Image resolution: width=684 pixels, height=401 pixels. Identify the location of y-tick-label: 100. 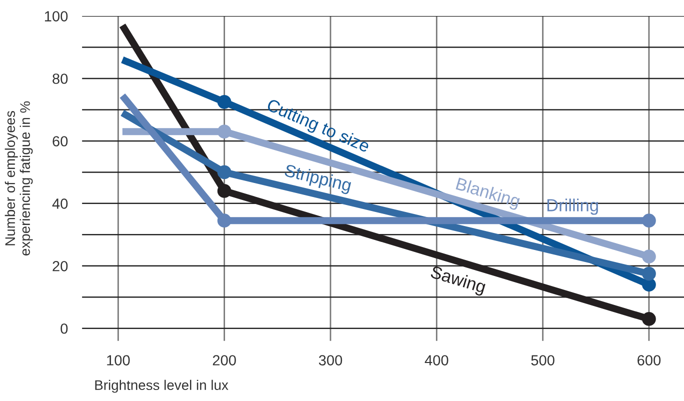
(56, 16).